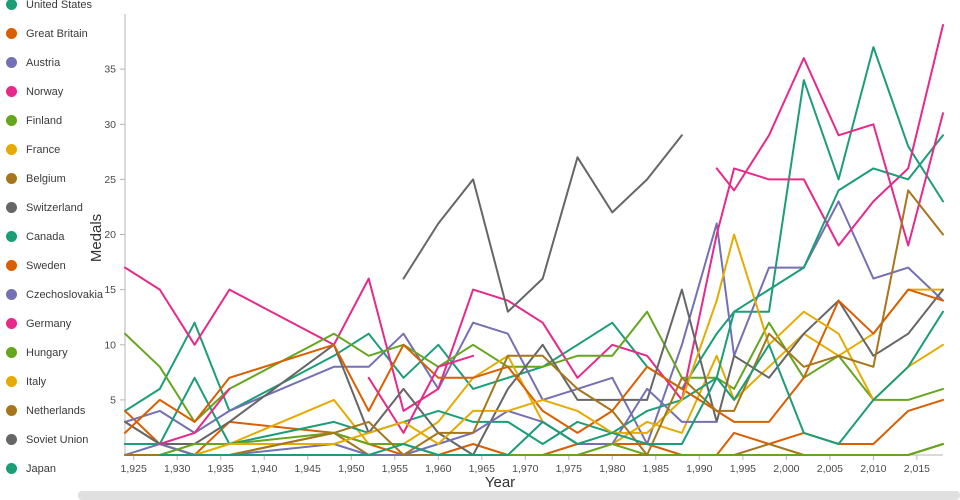 The height and width of the screenshot is (500, 960). Describe the element at coordinates (221, 469) in the screenshot. I see `x-tick-label: 1,935` at that location.